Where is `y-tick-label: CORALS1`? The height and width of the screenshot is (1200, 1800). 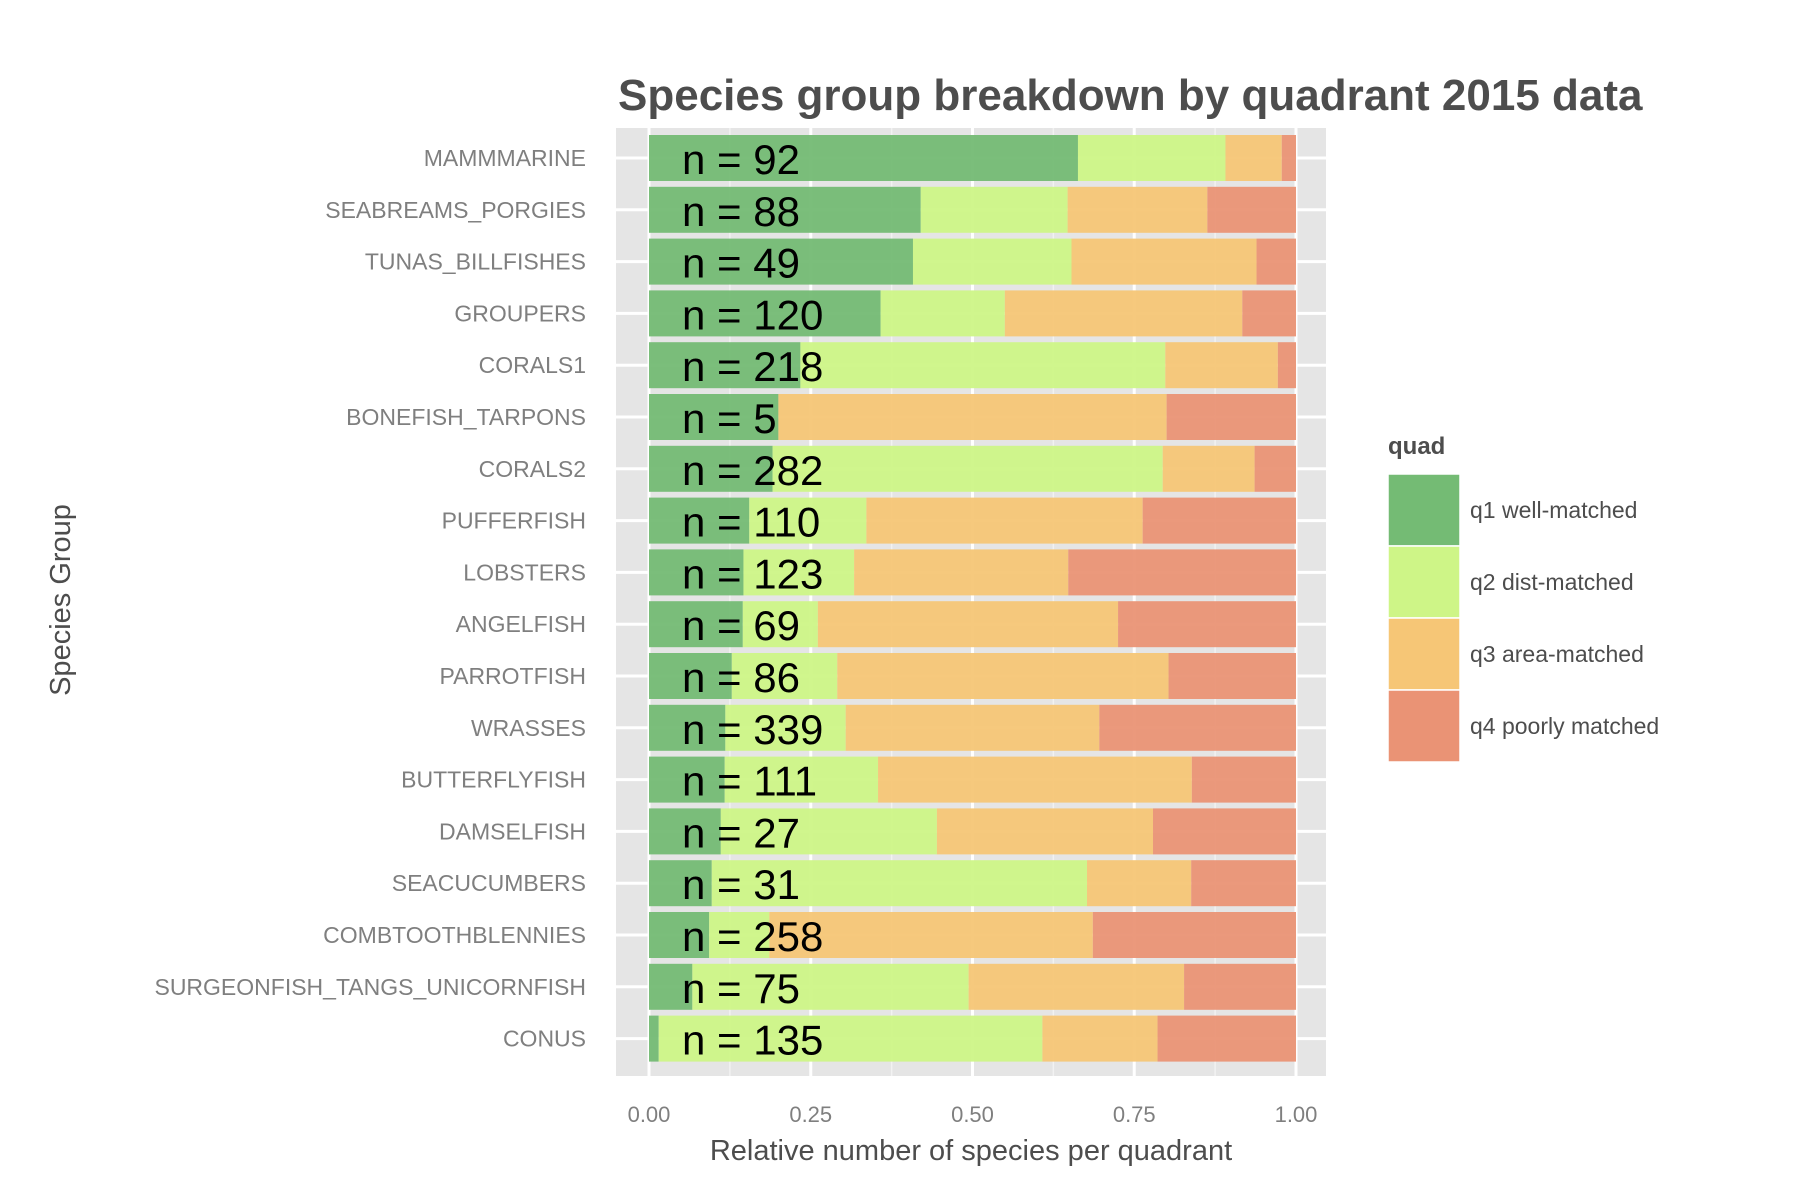
y-tick-label: CORALS1 is located at coordinates (532, 365).